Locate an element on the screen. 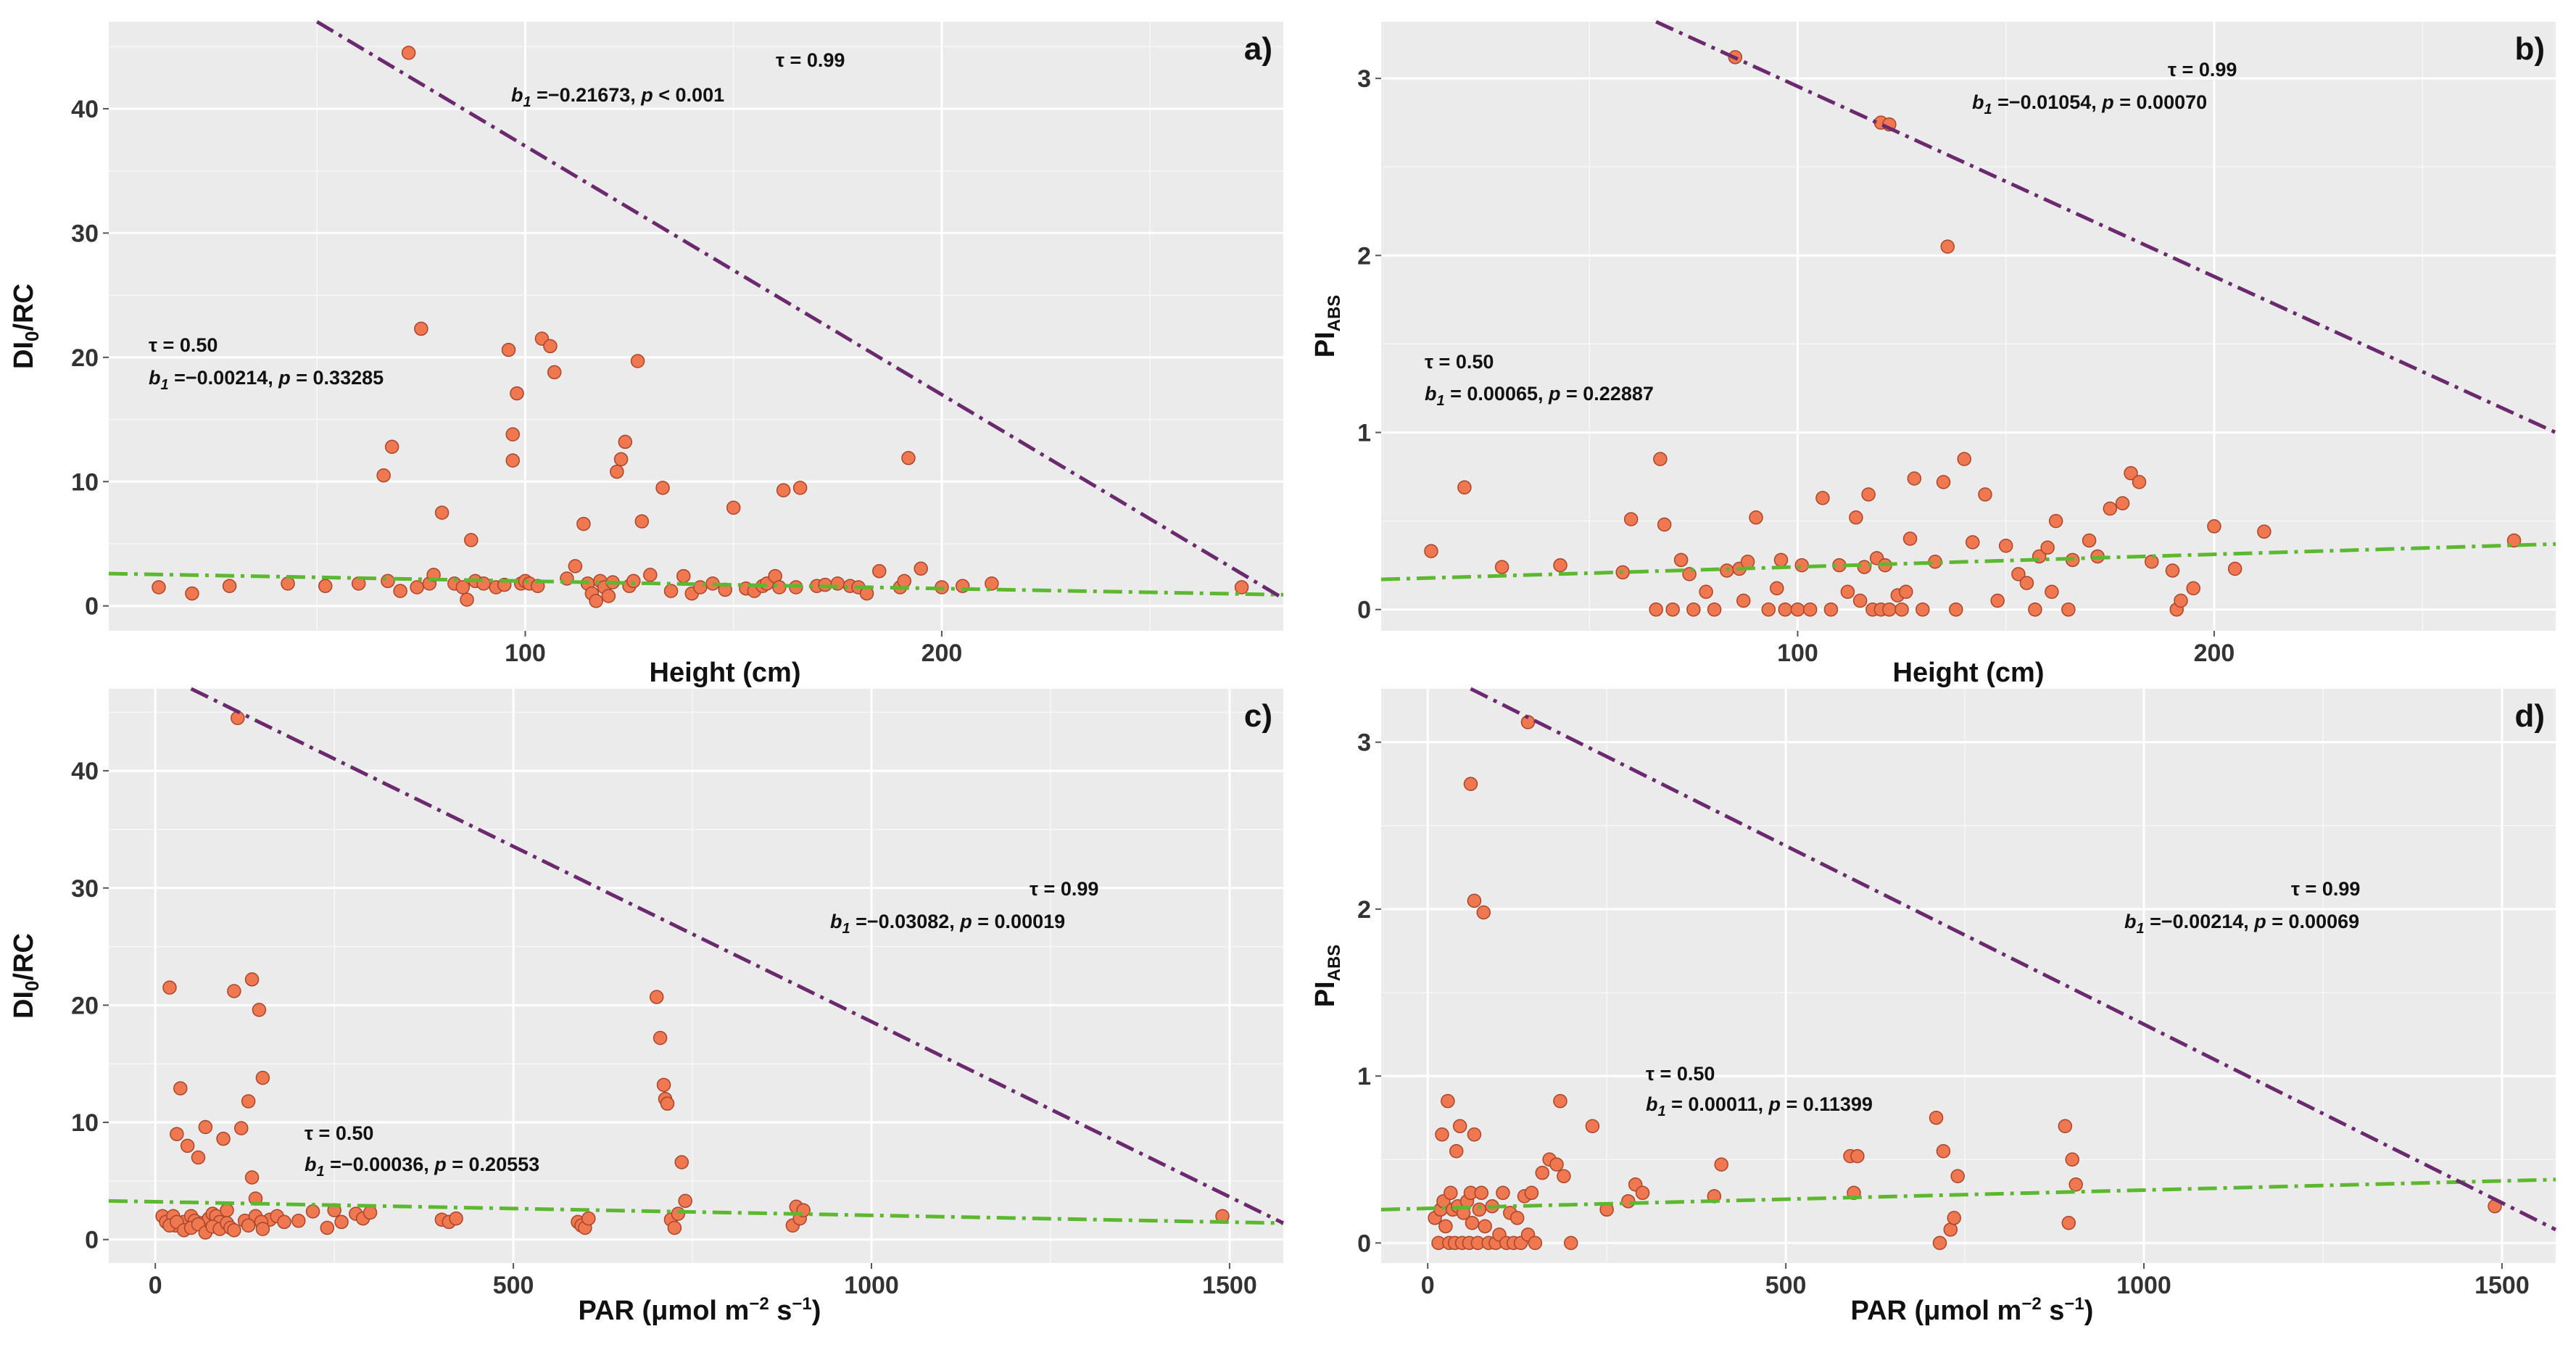  x-axis-label: PAR (μmol m−2 s−1) is located at coordinates (700, 1310).